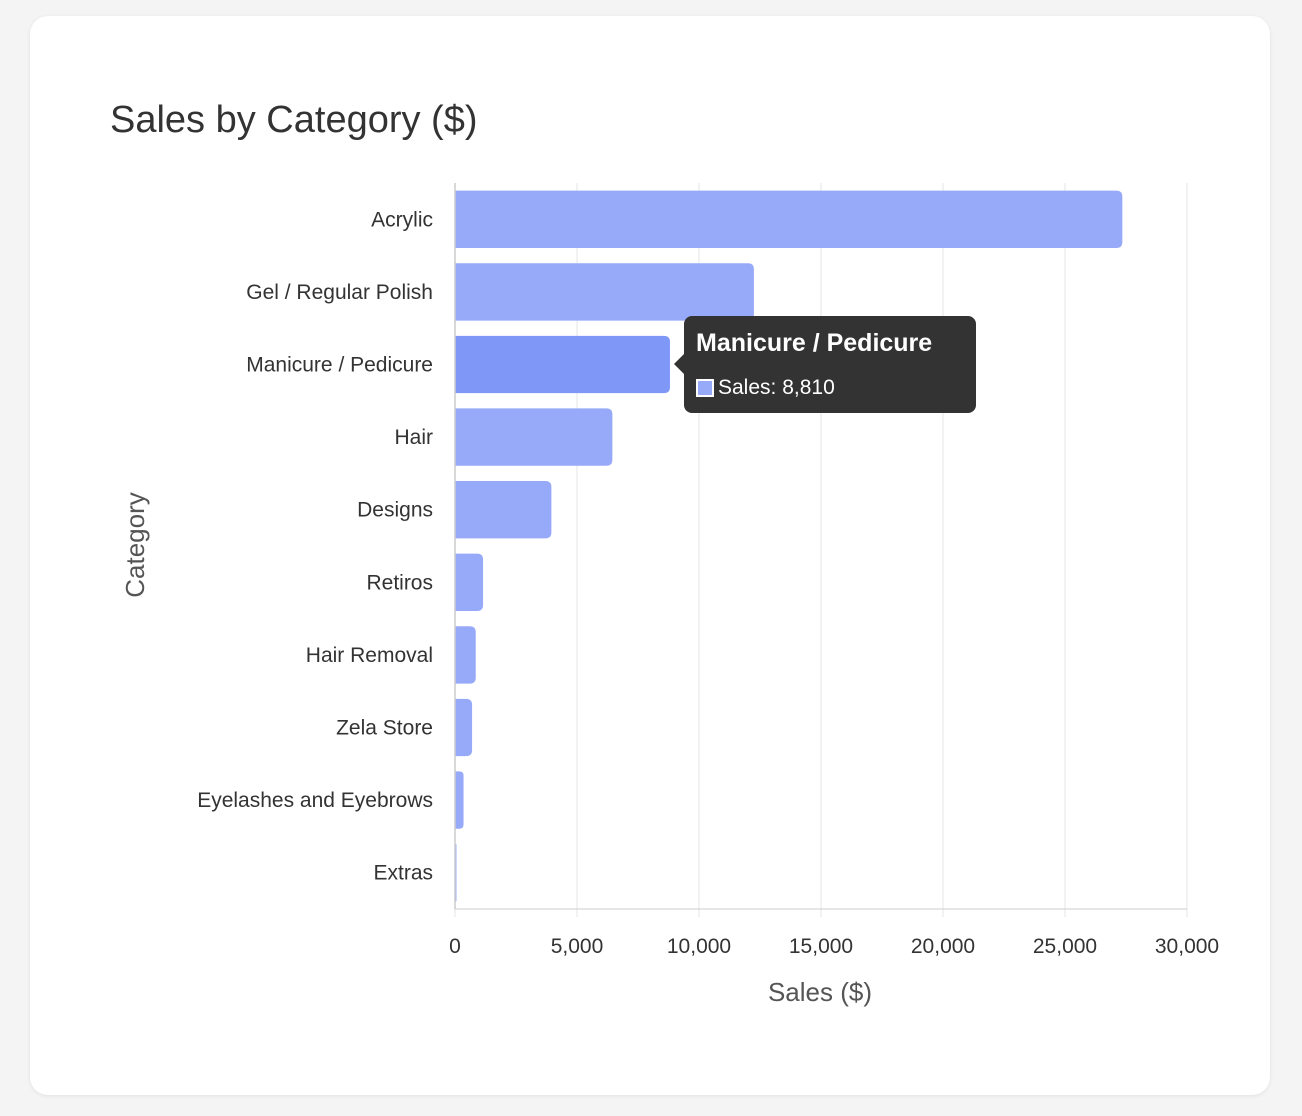 The width and height of the screenshot is (1302, 1116). Describe the element at coordinates (403, 873) in the screenshot. I see `category-label: Extras` at that location.